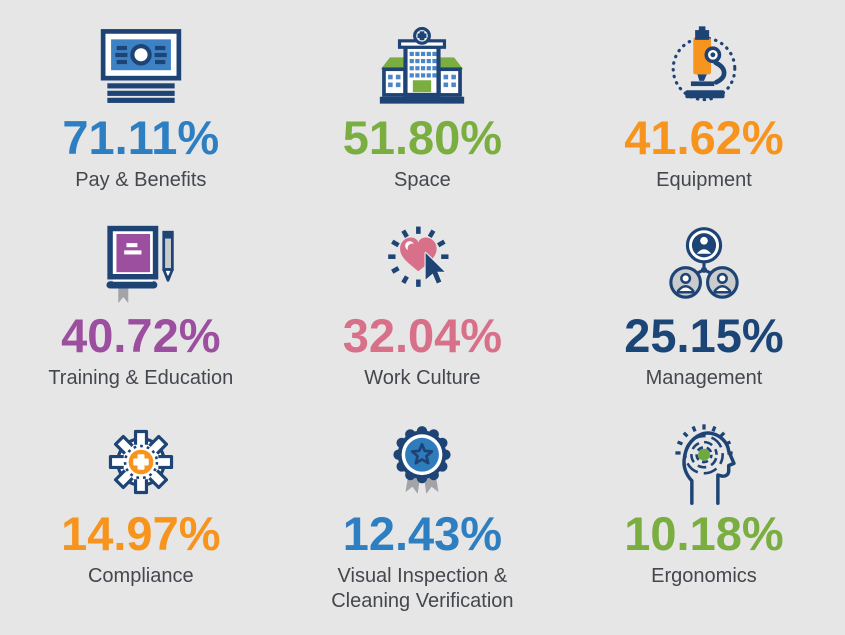 Image resolution: width=845 pixels, height=635 pixels. What do you see at coordinates (141, 264) in the screenshot?
I see `book-pencil-icon` at bounding box center [141, 264].